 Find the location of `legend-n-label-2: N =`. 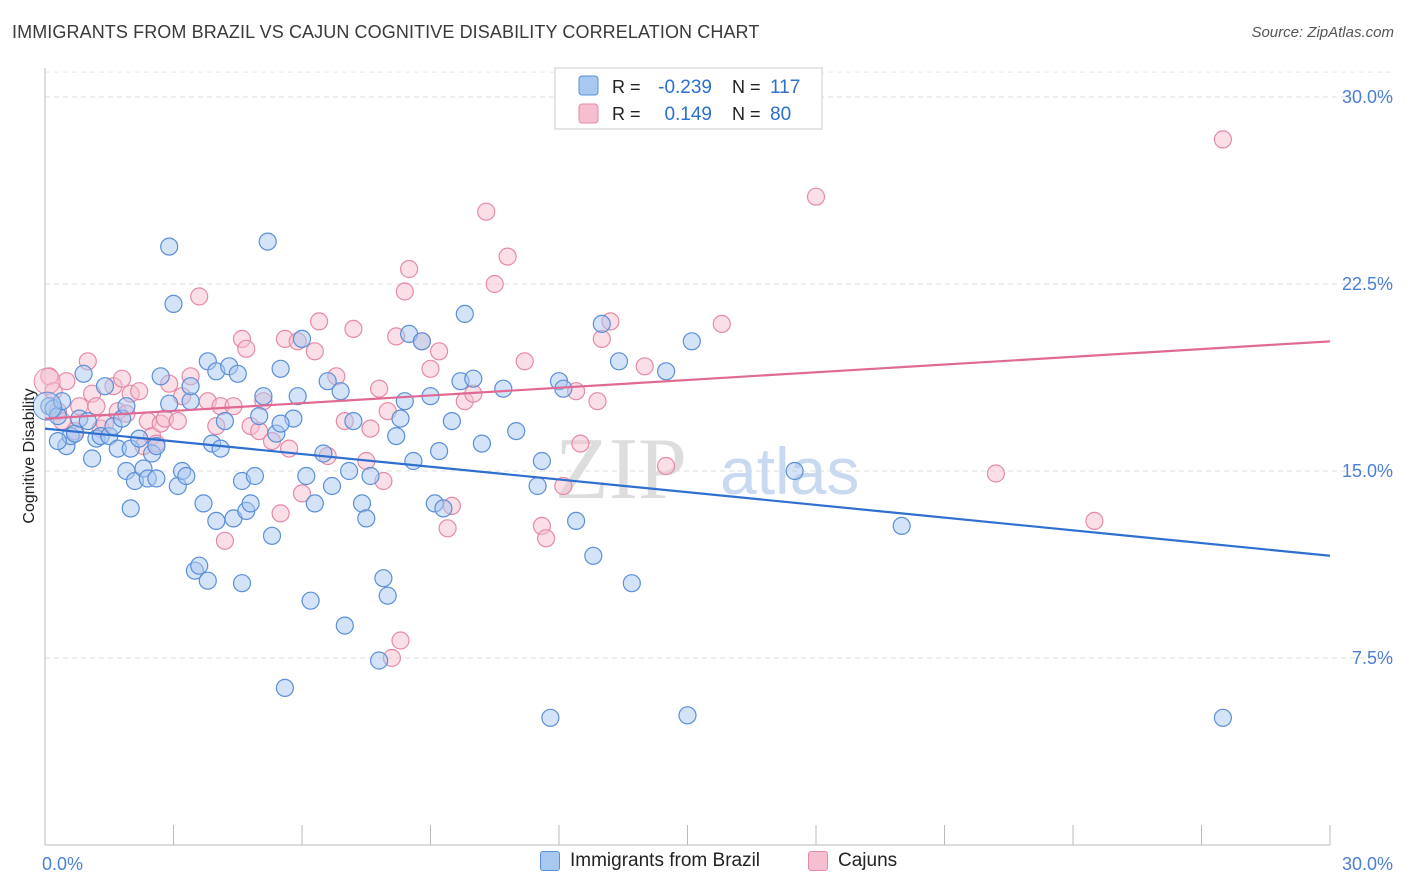

legend-n-label-2: N = is located at coordinates (746, 114).